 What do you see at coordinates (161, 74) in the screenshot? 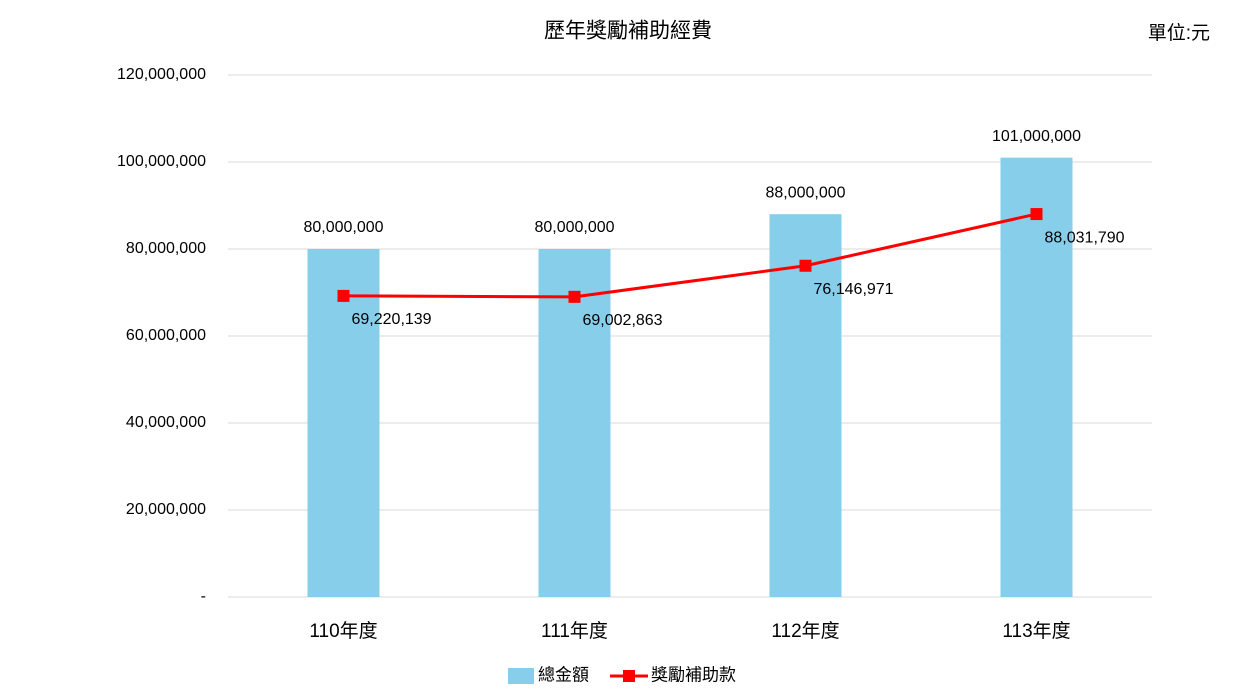
I see `y-tick-label: 120,000,000` at bounding box center [161, 74].